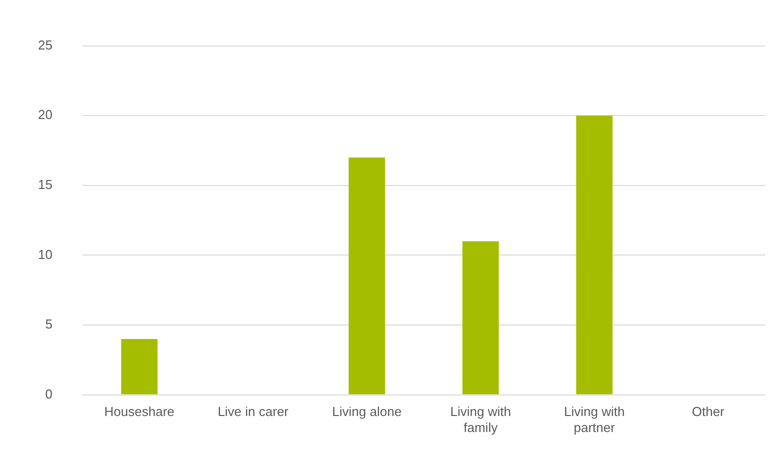 This screenshot has height=454, width=783. What do you see at coordinates (594, 419) in the screenshot?
I see `x-tick-label: Living with partner` at bounding box center [594, 419].